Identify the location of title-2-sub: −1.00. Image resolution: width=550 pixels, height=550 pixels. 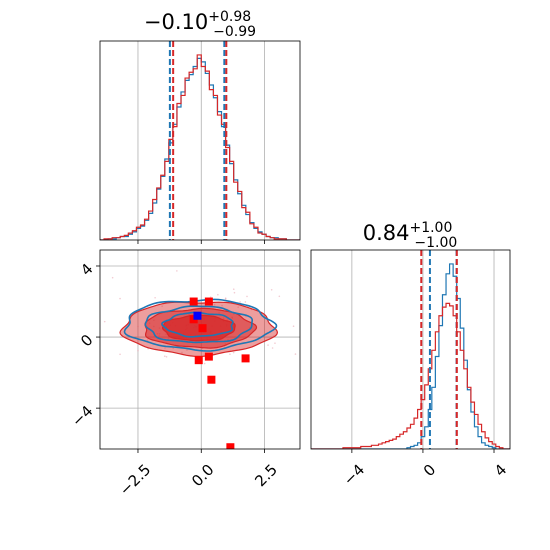
(435, 243).